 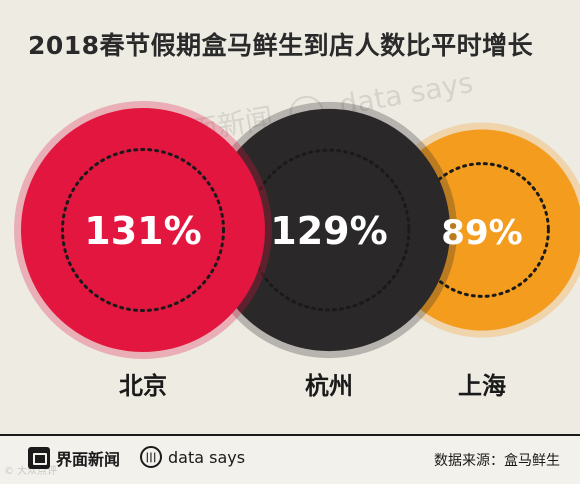 I want to click on value-label-2: 129%, so click(x=328, y=231).